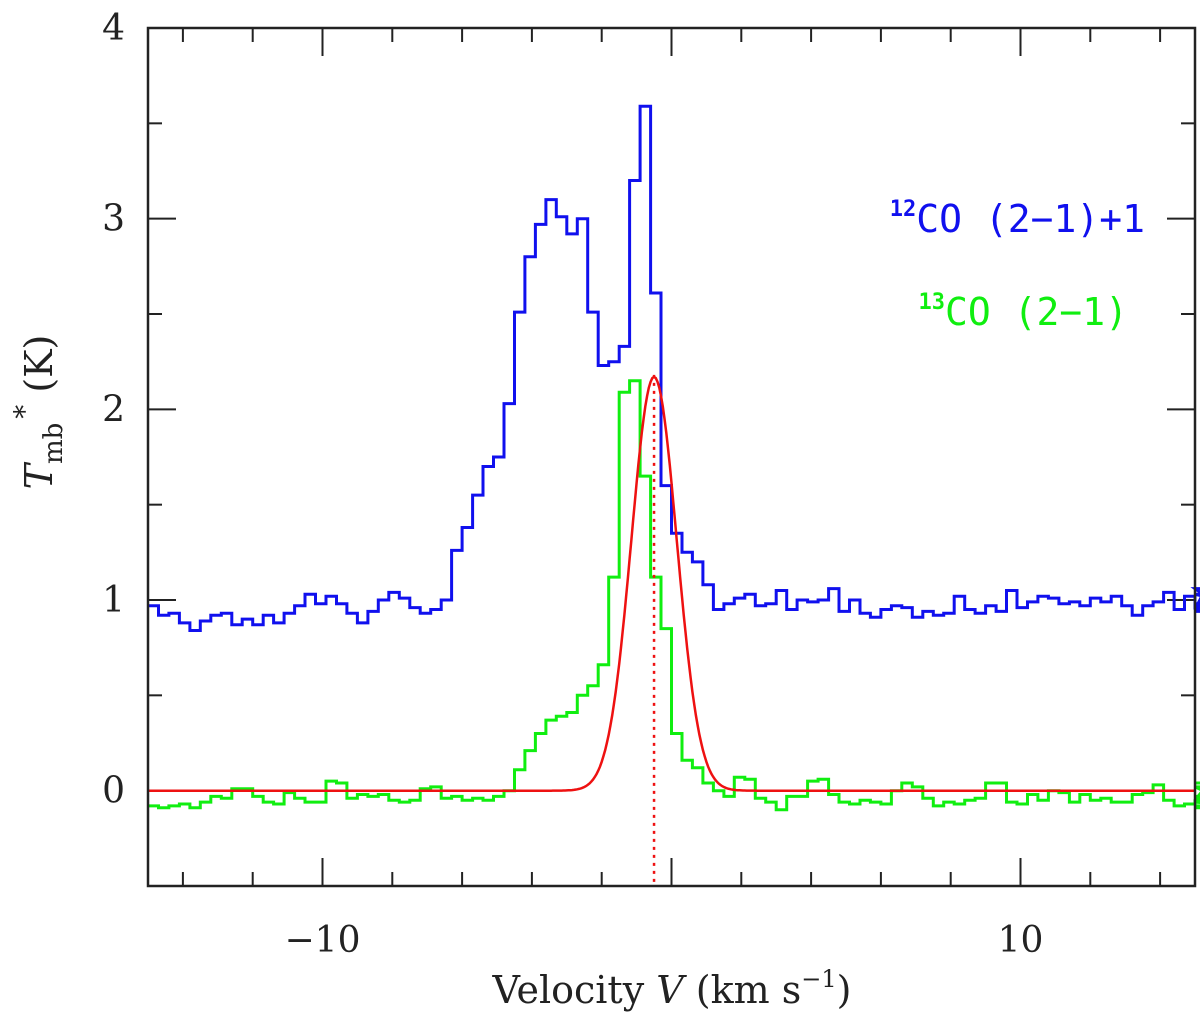  I want to click on y-tick-label: 4, so click(113, 28).